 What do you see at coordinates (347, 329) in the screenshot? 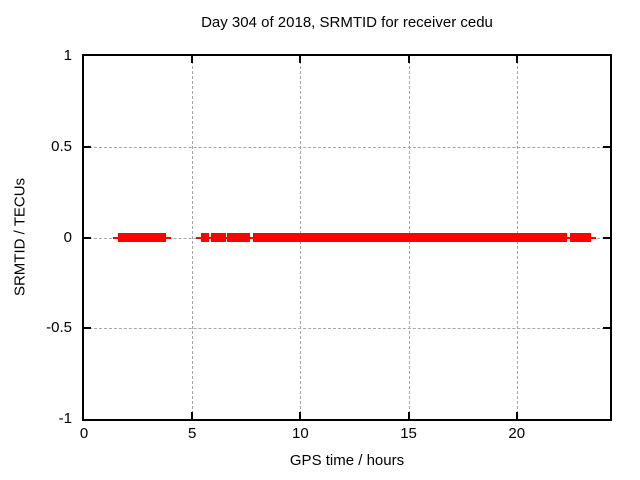
I see `gridline-y--0.5` at bounding box center [347, 329].